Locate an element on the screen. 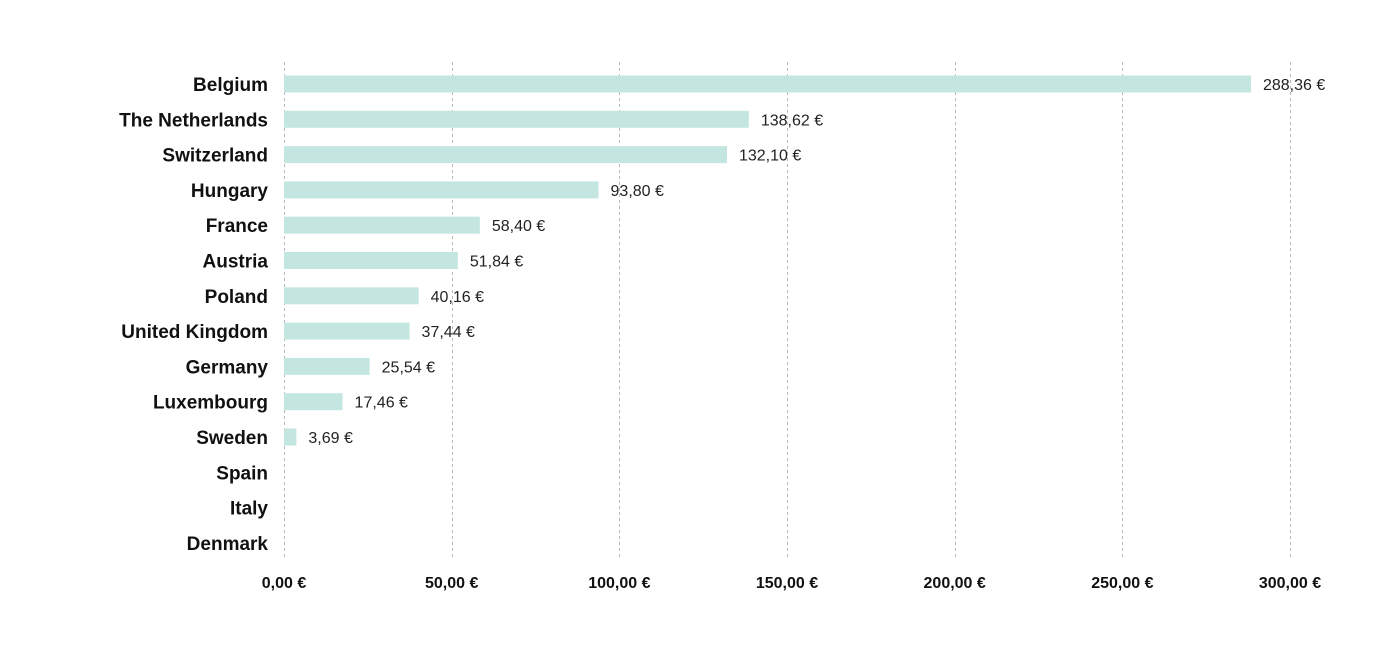 This screenshot has width=1400, height=661. data-label: 132,10 € is located at coordinates (770, 156).